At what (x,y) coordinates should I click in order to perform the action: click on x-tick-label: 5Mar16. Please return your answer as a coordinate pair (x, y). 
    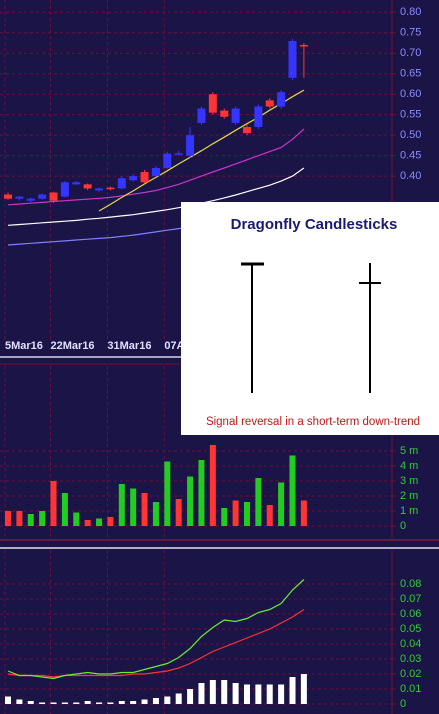
    Looking at the image, I should click on (24, 346).